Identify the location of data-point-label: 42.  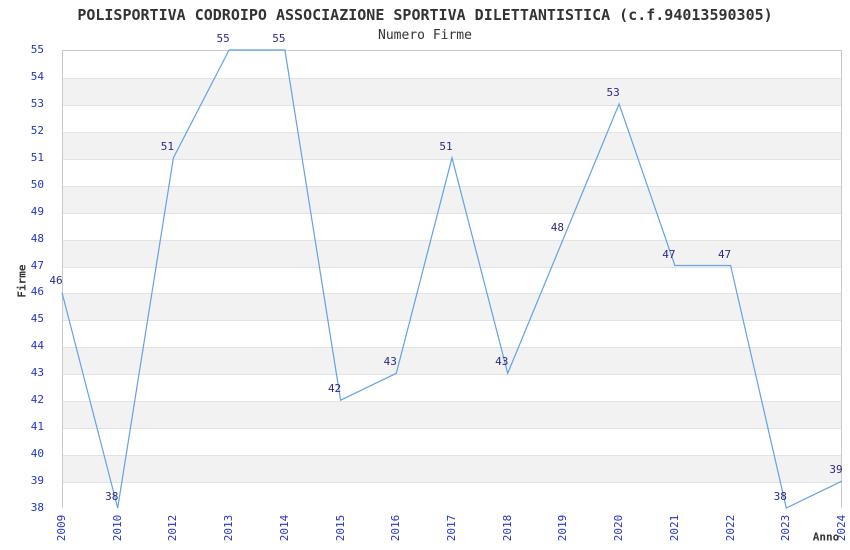
(334, 389).